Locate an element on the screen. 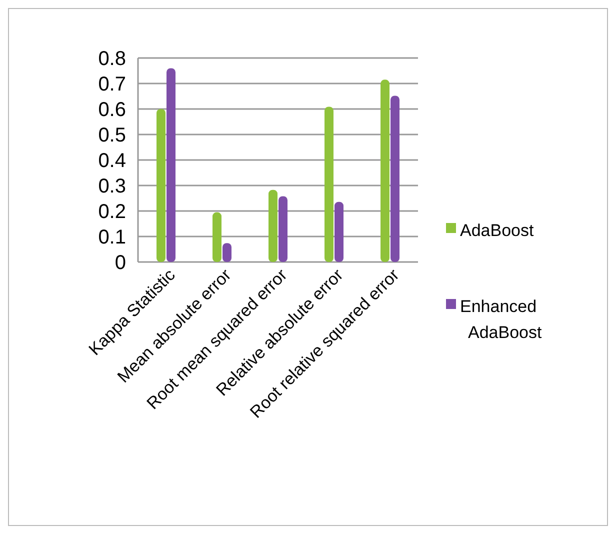  y-tick-label: 0.8 is located at coordinates (112, 59).